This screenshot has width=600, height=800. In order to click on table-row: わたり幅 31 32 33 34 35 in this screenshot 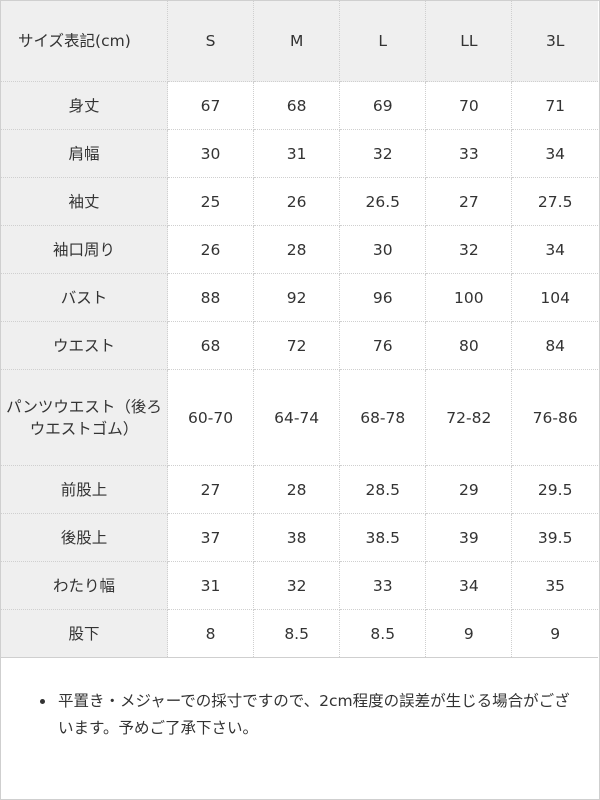, I will do `click(299, 585)`.